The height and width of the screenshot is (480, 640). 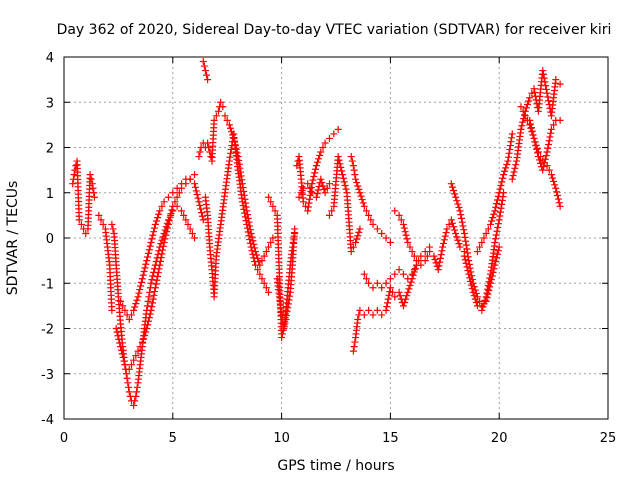 What do you see at coordinates (47, 375) in the screenshot?
I see `y-tick-label: -3` at bounding box center [47, 375].